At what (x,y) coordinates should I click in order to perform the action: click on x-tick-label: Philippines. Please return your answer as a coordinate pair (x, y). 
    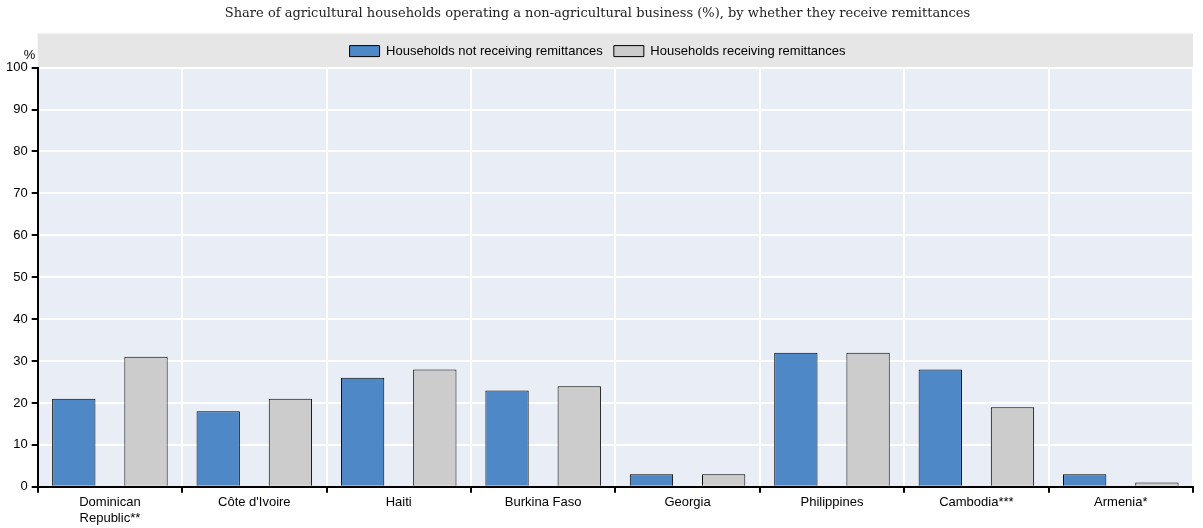
    Looking at the image, I should click on (832, 502).